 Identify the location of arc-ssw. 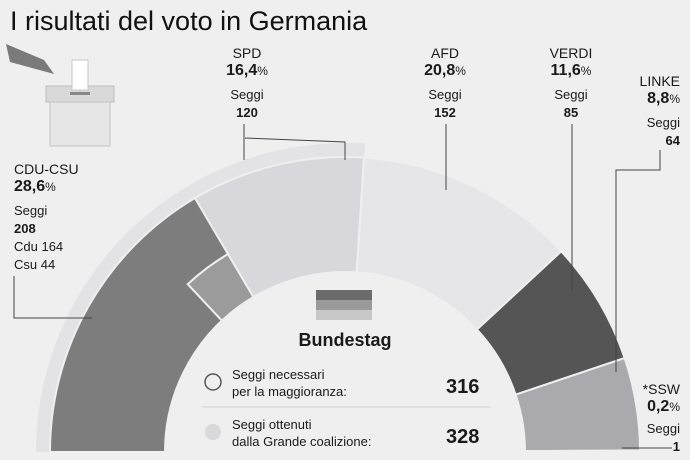
(582, 451).